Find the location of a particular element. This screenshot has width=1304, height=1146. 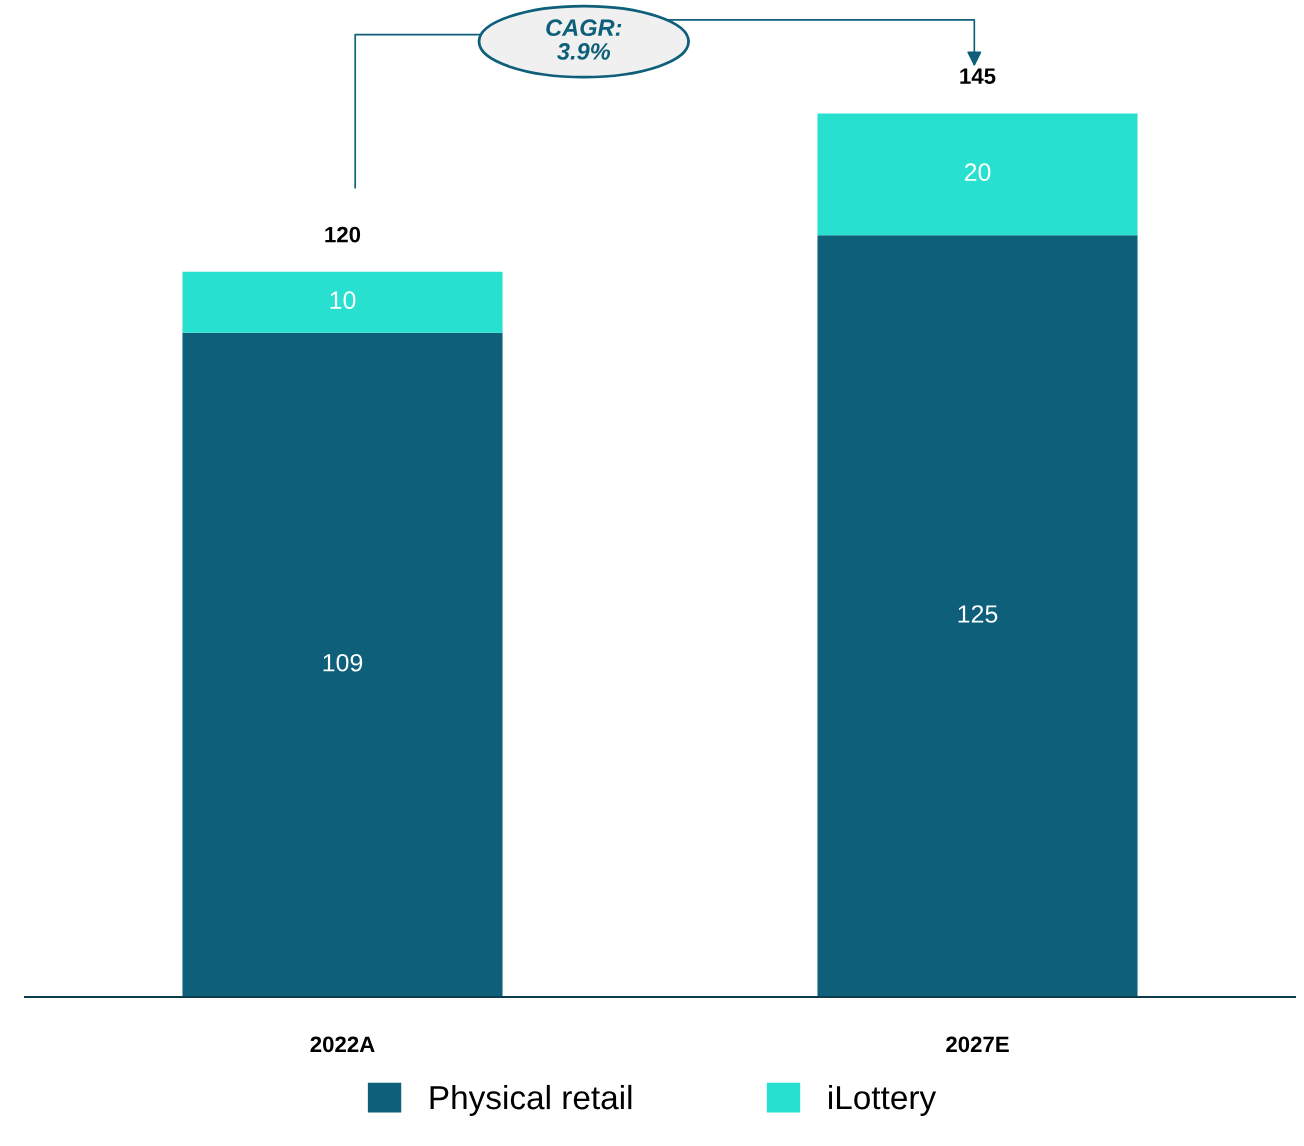

x-tick-label: 2022A is located at coordinates (342, 1044).